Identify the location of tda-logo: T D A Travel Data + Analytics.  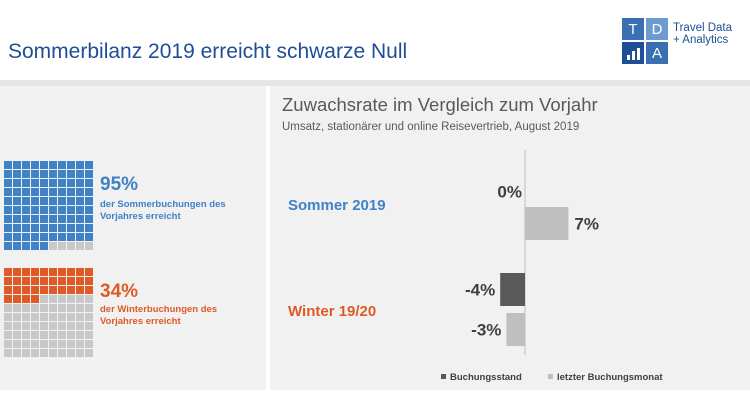
(684, 41).